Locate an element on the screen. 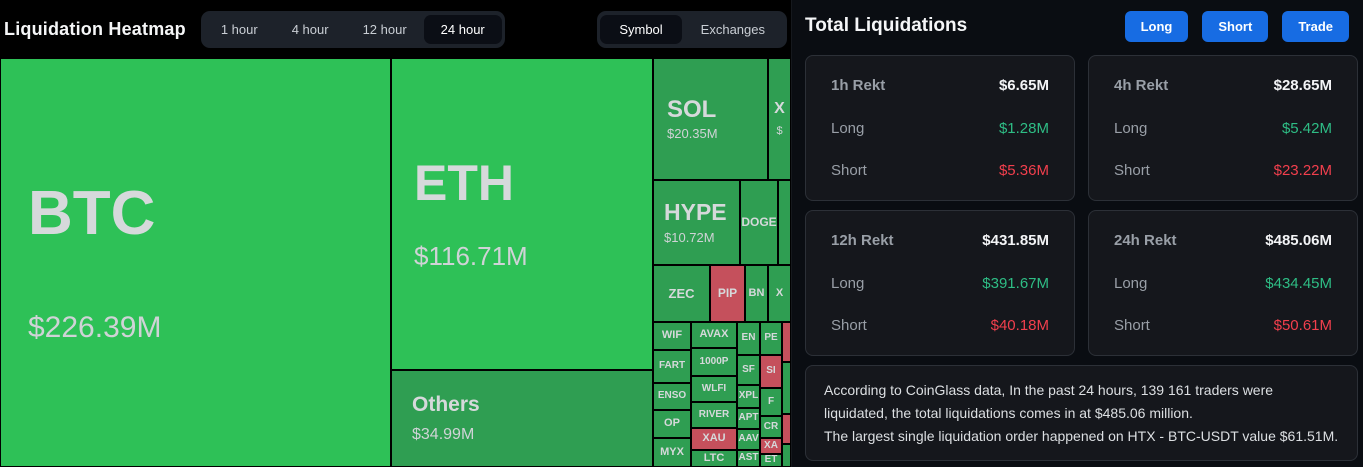 The image size is (1363, 467). coin-symbol: MYX is located at coordinates (672, 451).